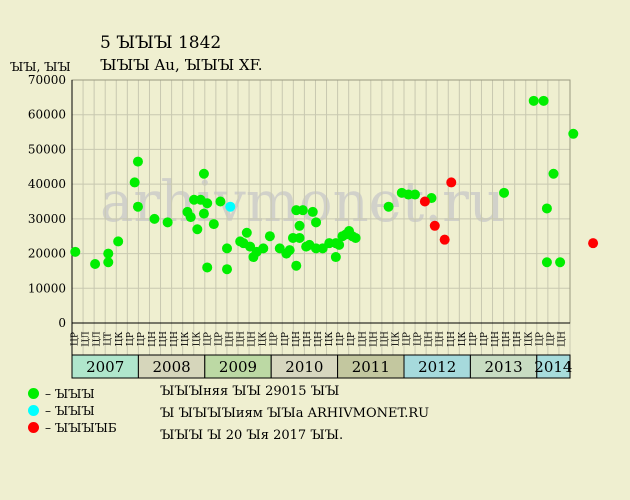 This screenshot has height=500, width=630. Describe the element at coordinates (40, 67) in the screenshot. I see `y-axis-label: ꙐꙐ, ꙐꙐ` at that location.